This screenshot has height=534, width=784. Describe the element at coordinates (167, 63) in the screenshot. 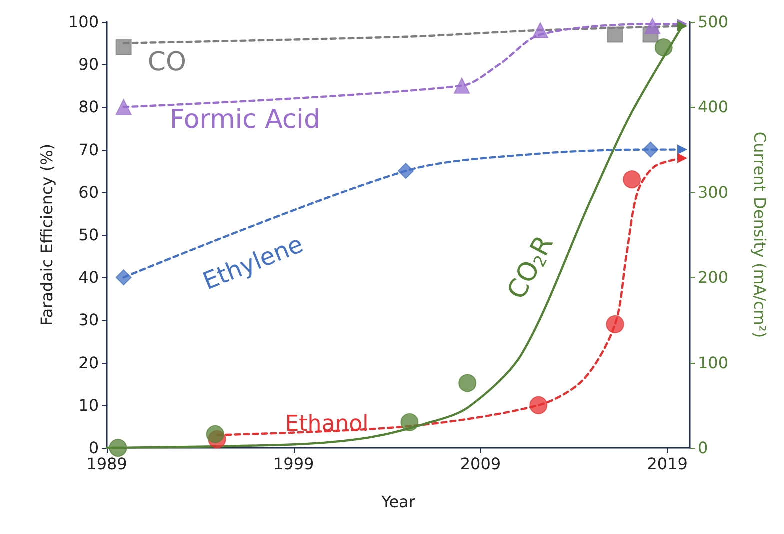

I see `series-label: CO` at that location.